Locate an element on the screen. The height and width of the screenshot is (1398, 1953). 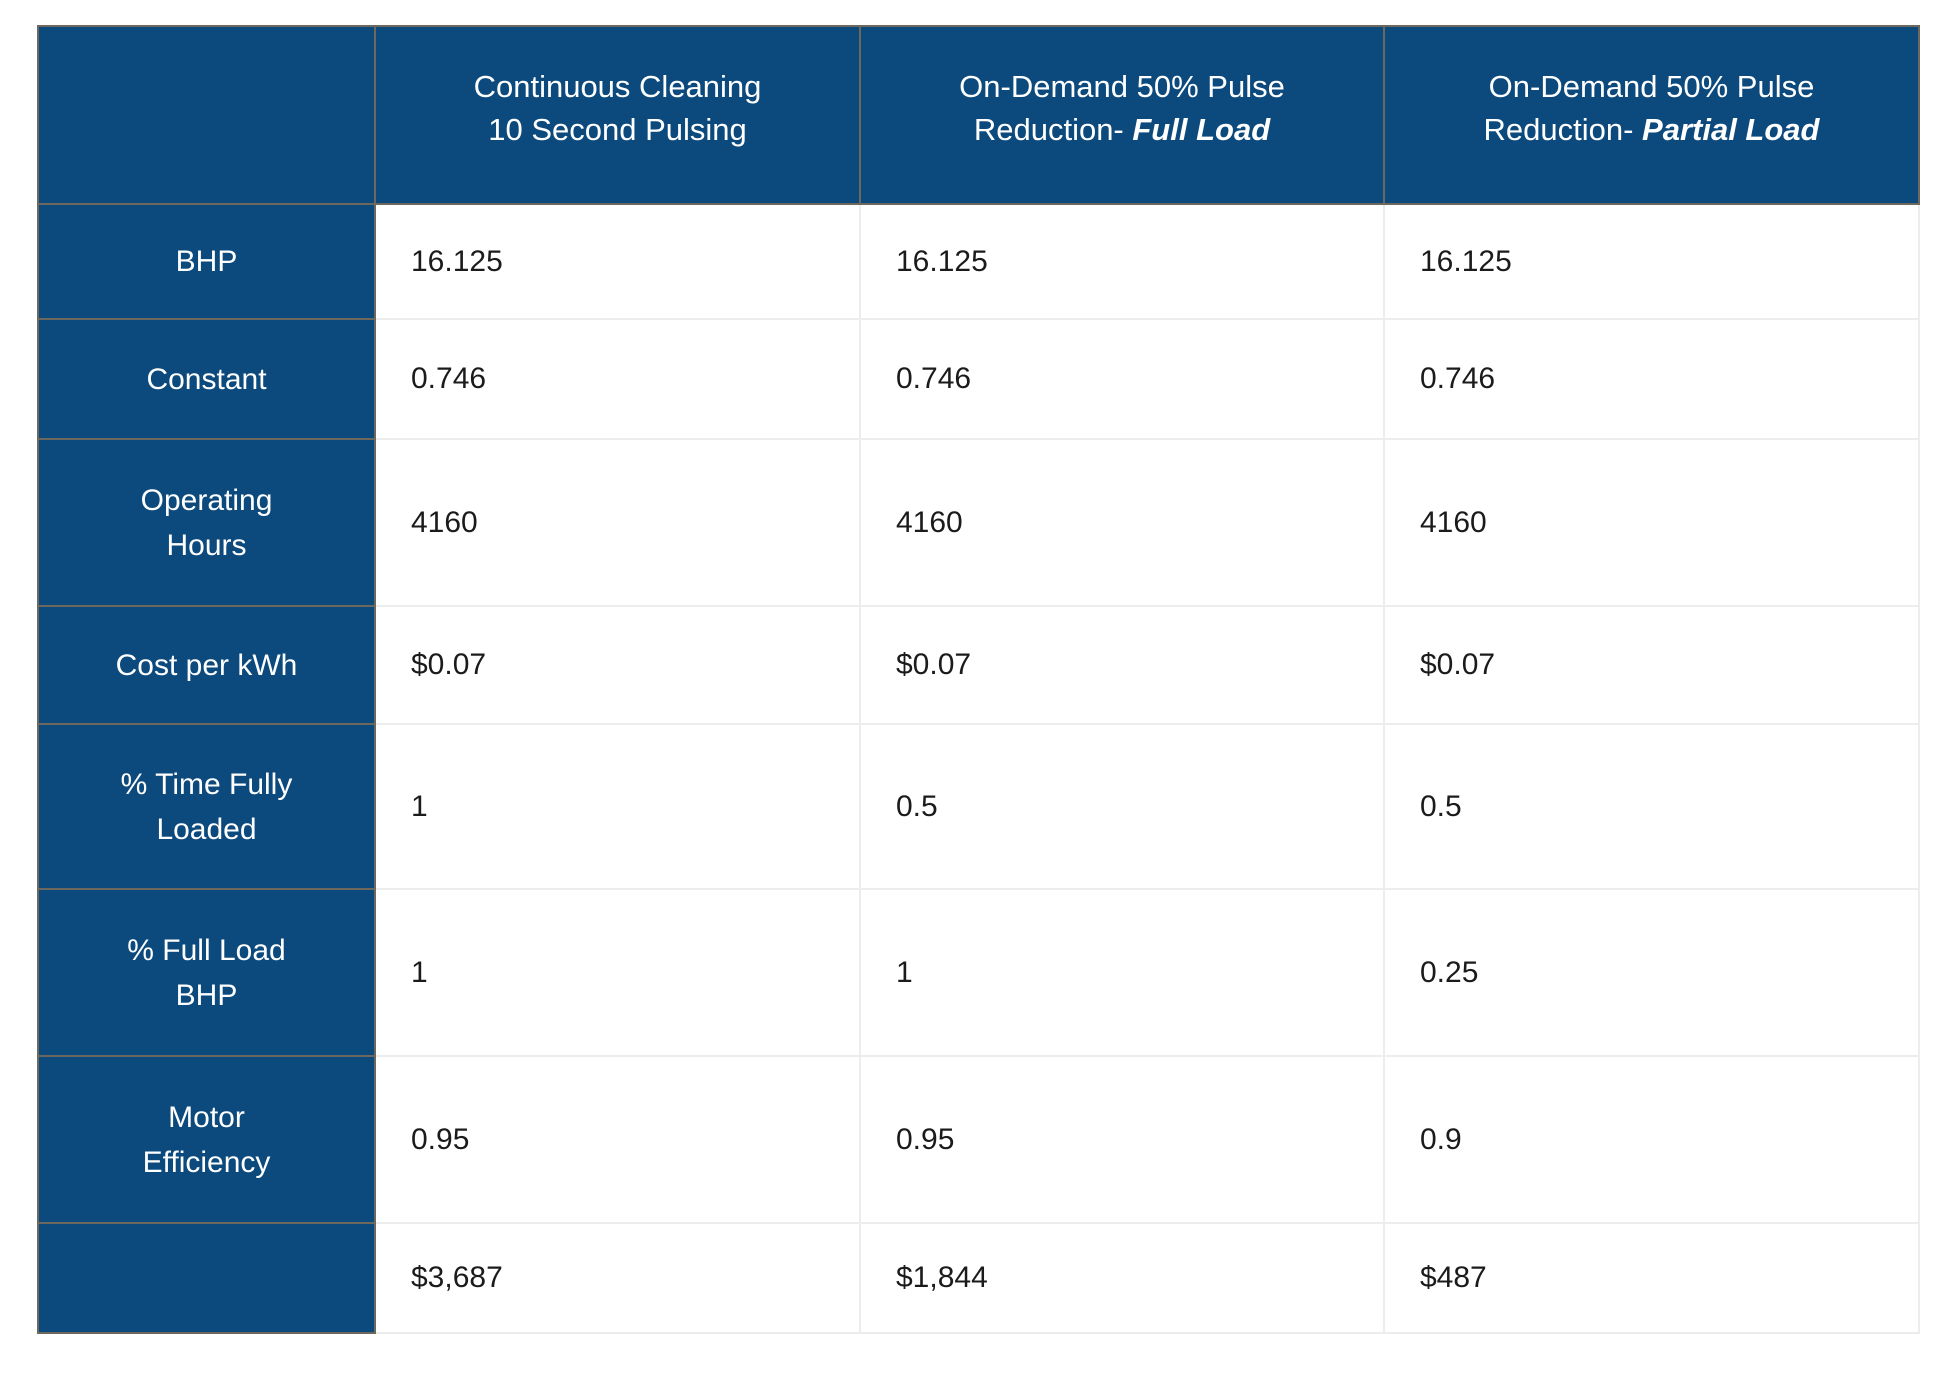
row-label-bhp: BHP is located at coordinates (206, 261).